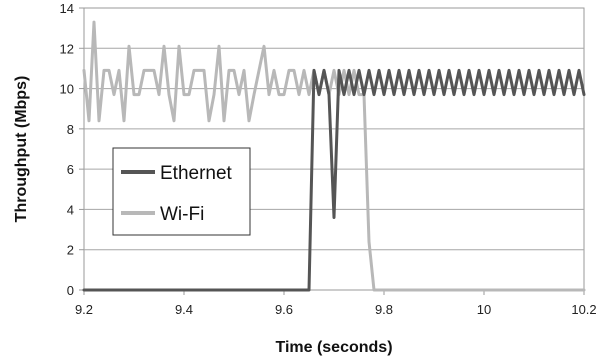  I want to click on y-tick-label: 0, so click(70, 290).